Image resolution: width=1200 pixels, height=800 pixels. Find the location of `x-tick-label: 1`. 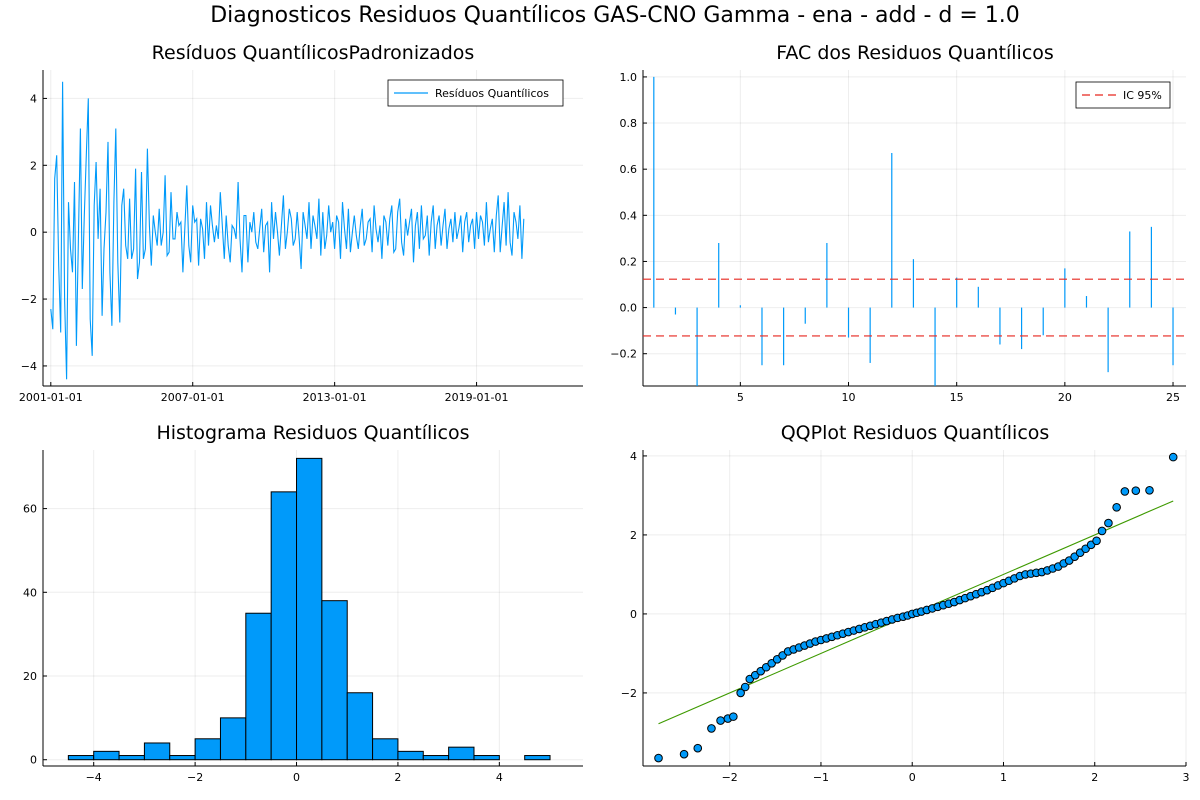

x-tick-label: 1 is located at coordinates (1003, 777).